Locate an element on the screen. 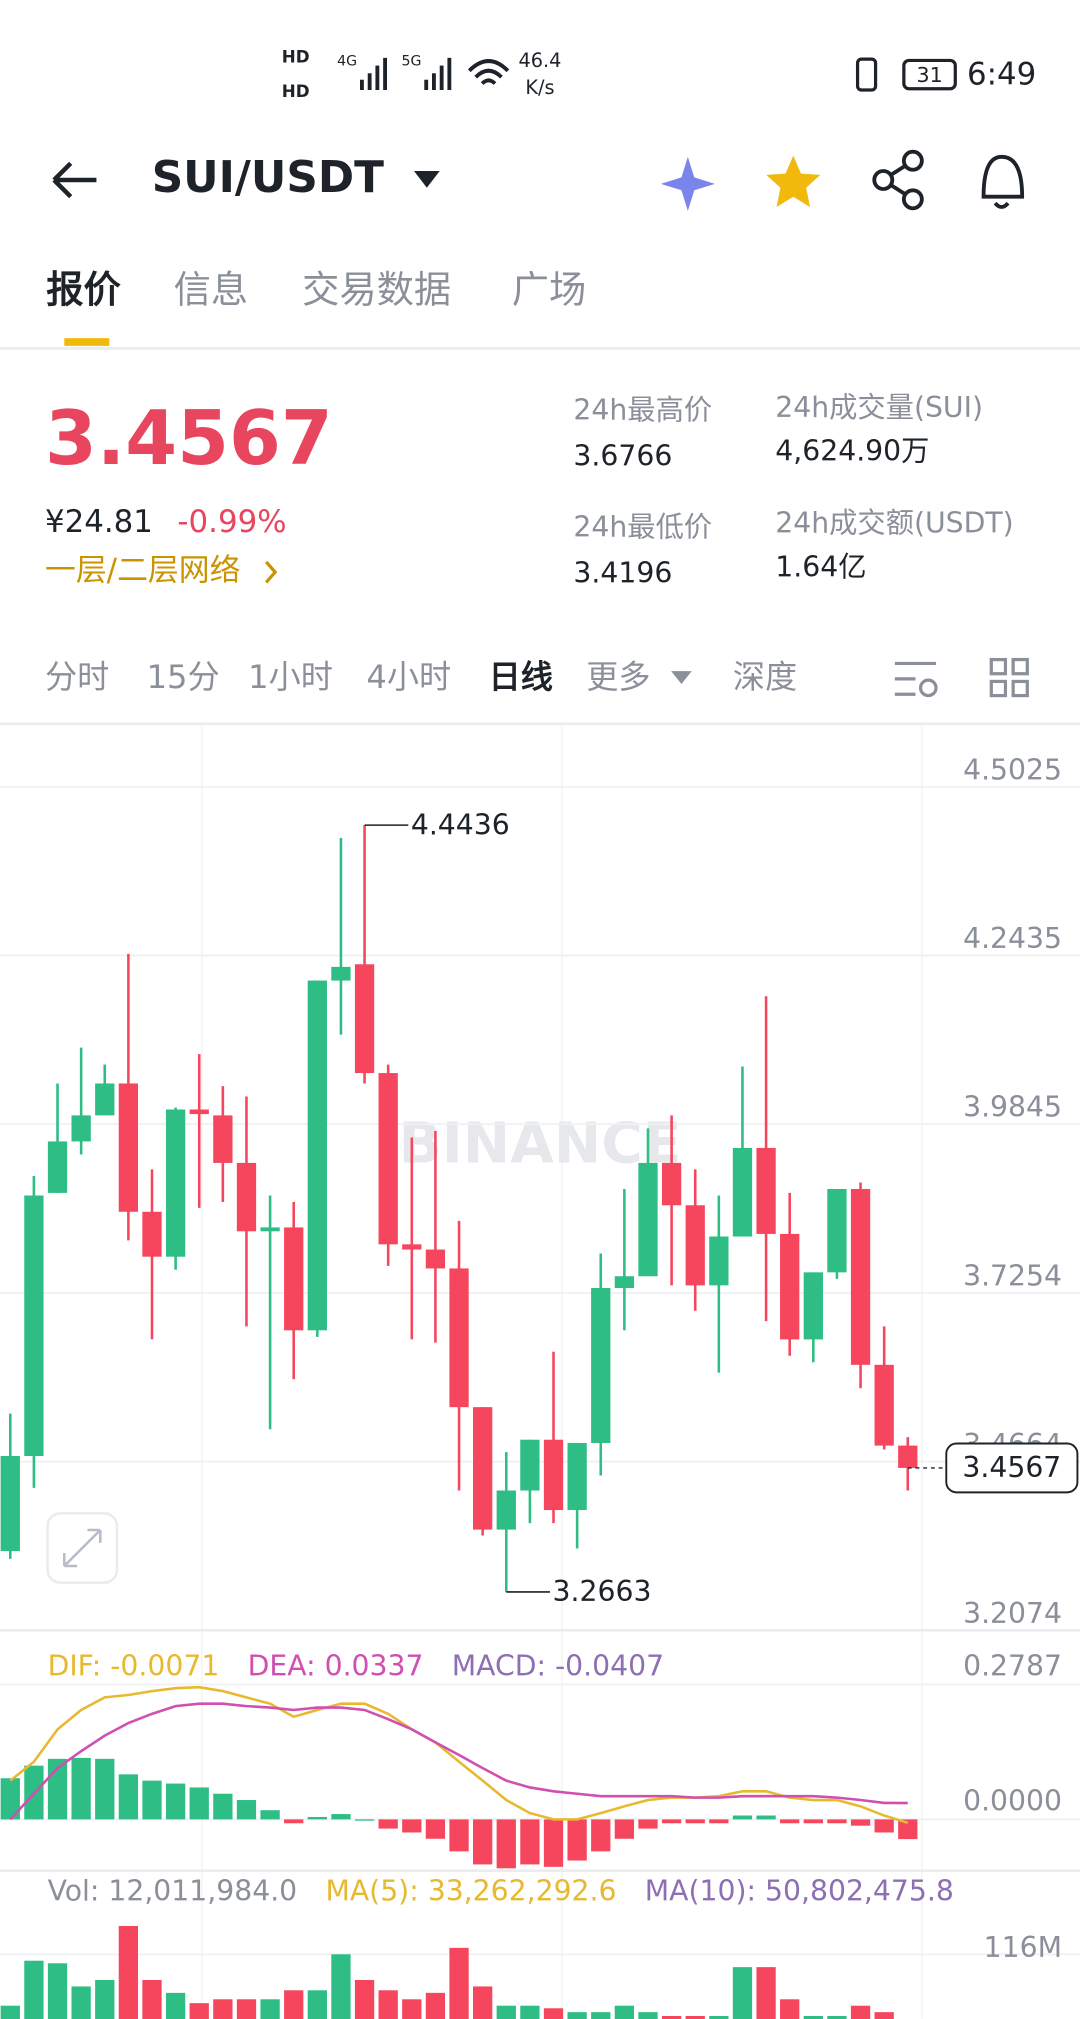 This screenshot has height=2019, width=1080. legend-entry: MACD: -0.0407 is located at coordinates (558, 1666).